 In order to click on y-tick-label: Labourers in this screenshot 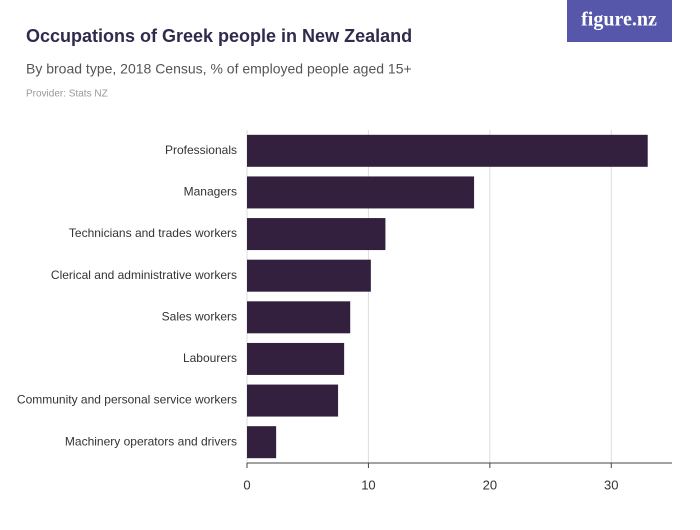, I will do `click(210, 358)`.